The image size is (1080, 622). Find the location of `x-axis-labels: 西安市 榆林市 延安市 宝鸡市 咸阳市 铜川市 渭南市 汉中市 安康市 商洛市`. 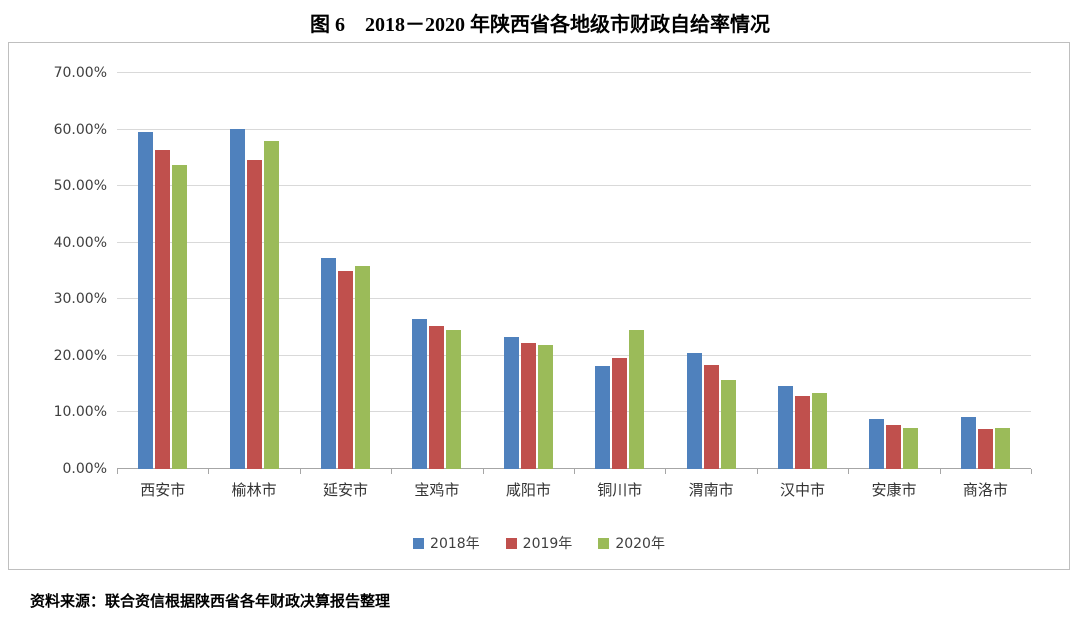

x-axis-labels: 西安市 榆林市 延安市 宝鸡市 咸阳市 铜川市 渭南市 汉中市 安康市 商洛市 is located at coordinates (574, 489).